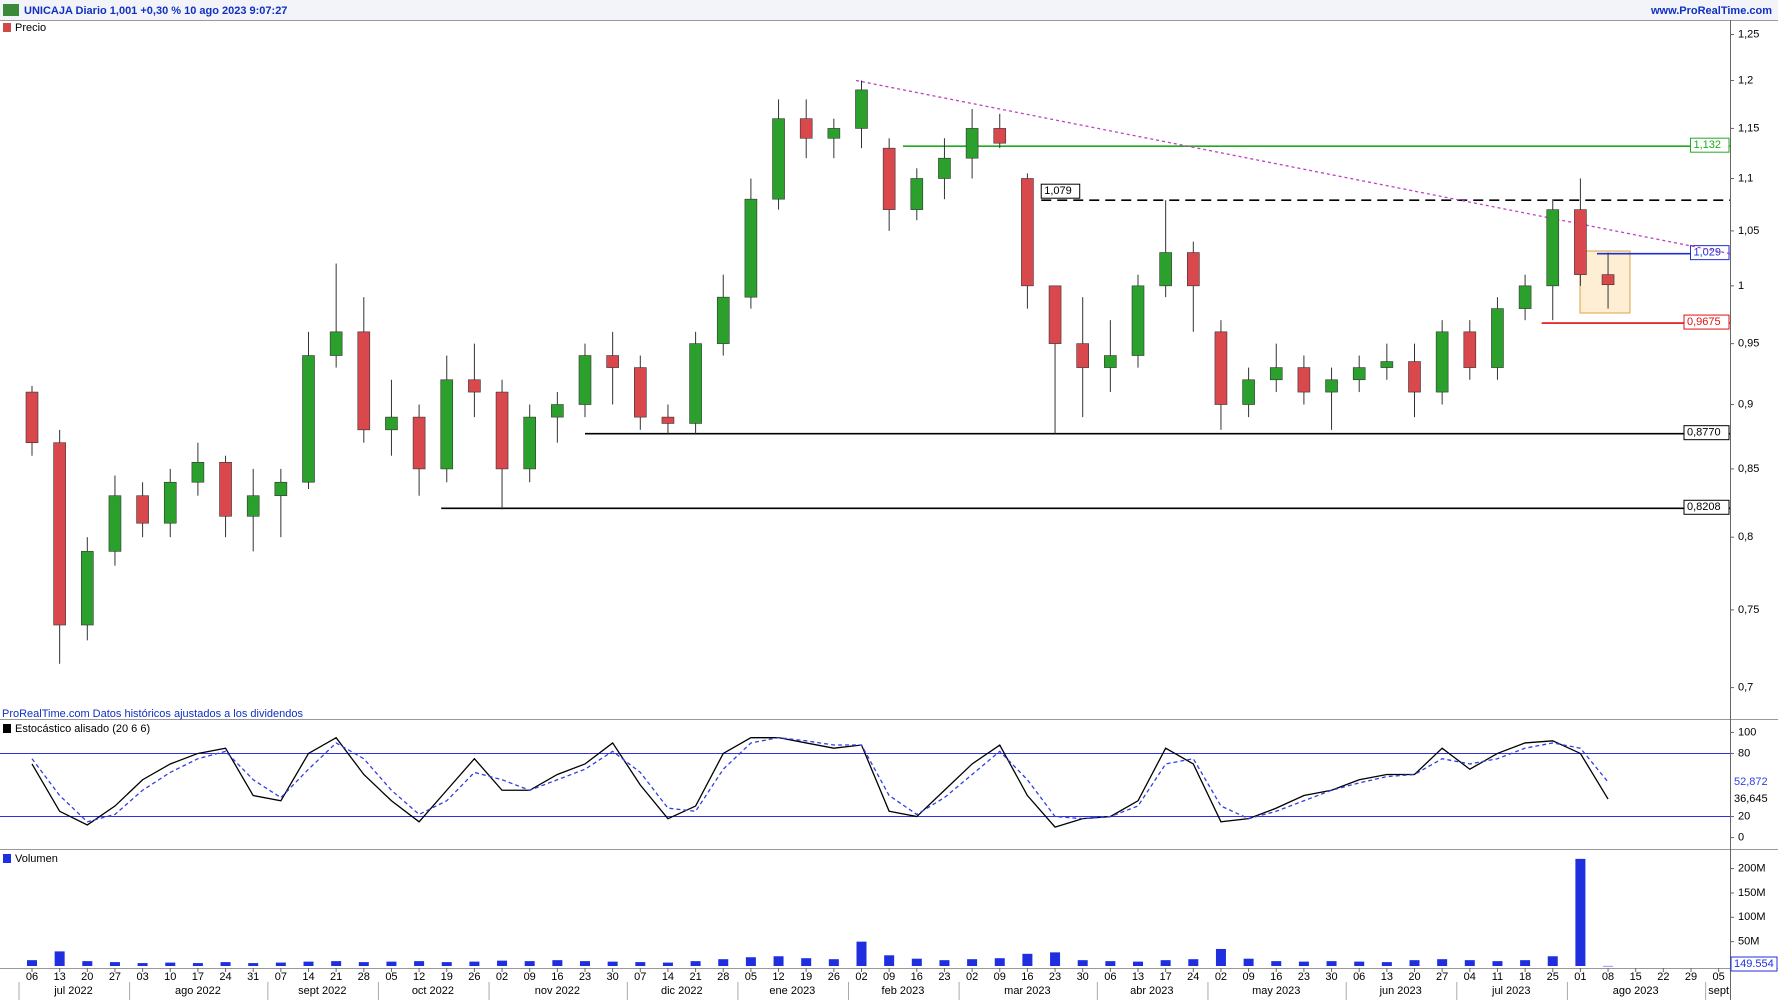 This screenshot has height=1000, width=1778. I want to click on y-tick-label: 80, so click(1744, 753).